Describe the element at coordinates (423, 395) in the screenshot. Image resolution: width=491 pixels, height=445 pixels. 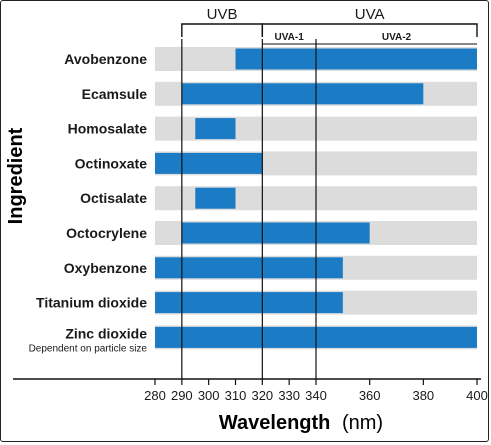
I see `x-tick-label-380: 380` at that location.